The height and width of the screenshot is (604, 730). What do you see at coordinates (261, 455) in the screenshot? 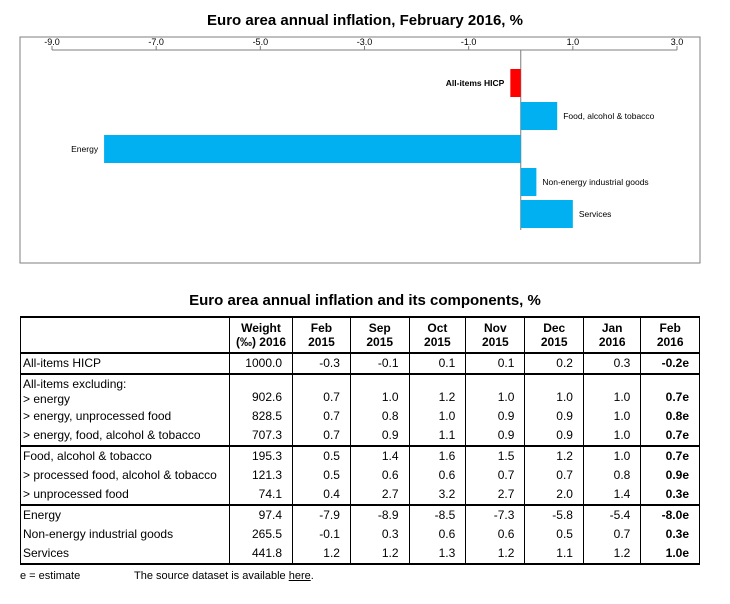
I see `table-cell: 195.3` at bounding box center [261, 455].